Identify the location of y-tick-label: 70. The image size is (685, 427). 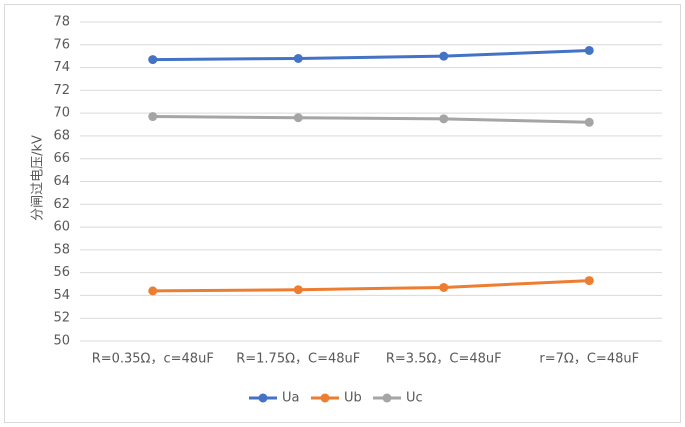
(61, 113).